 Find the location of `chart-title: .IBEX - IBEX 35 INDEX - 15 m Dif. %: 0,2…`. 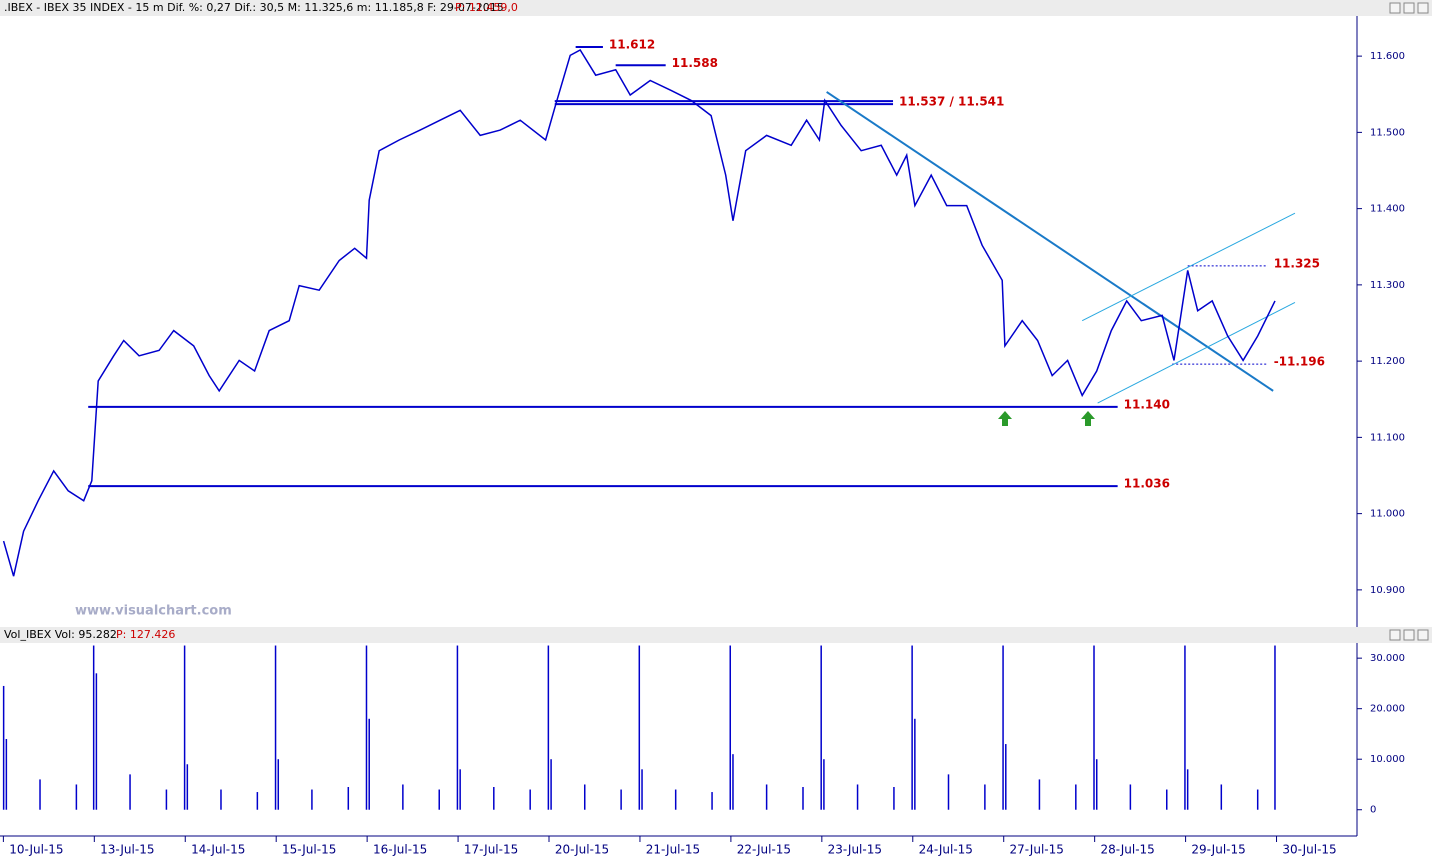

chart-title: .IBEX - IBEX 35 INDEX - 15 m Dif. %: 0,2… is located at coordinates (254, 7).